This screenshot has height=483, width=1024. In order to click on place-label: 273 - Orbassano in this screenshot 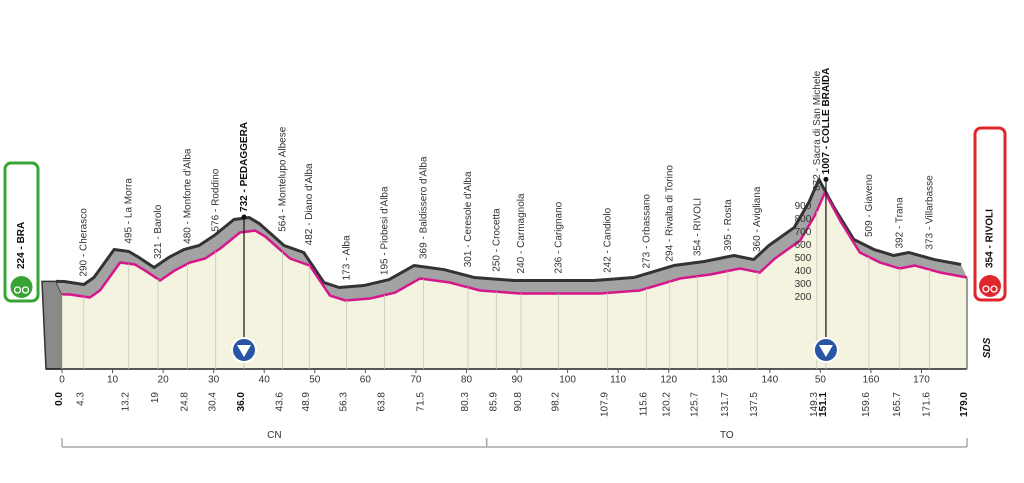, I will do `click(646, 231)`.